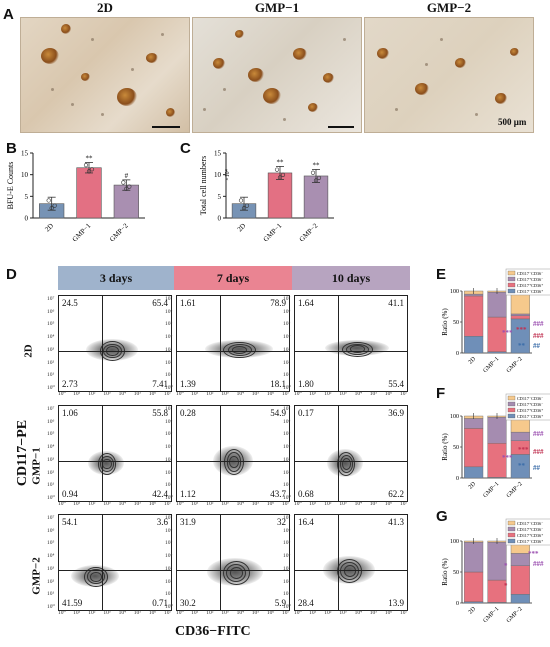  I want to click on chart-e-legend-swatch, so click(511, 291).